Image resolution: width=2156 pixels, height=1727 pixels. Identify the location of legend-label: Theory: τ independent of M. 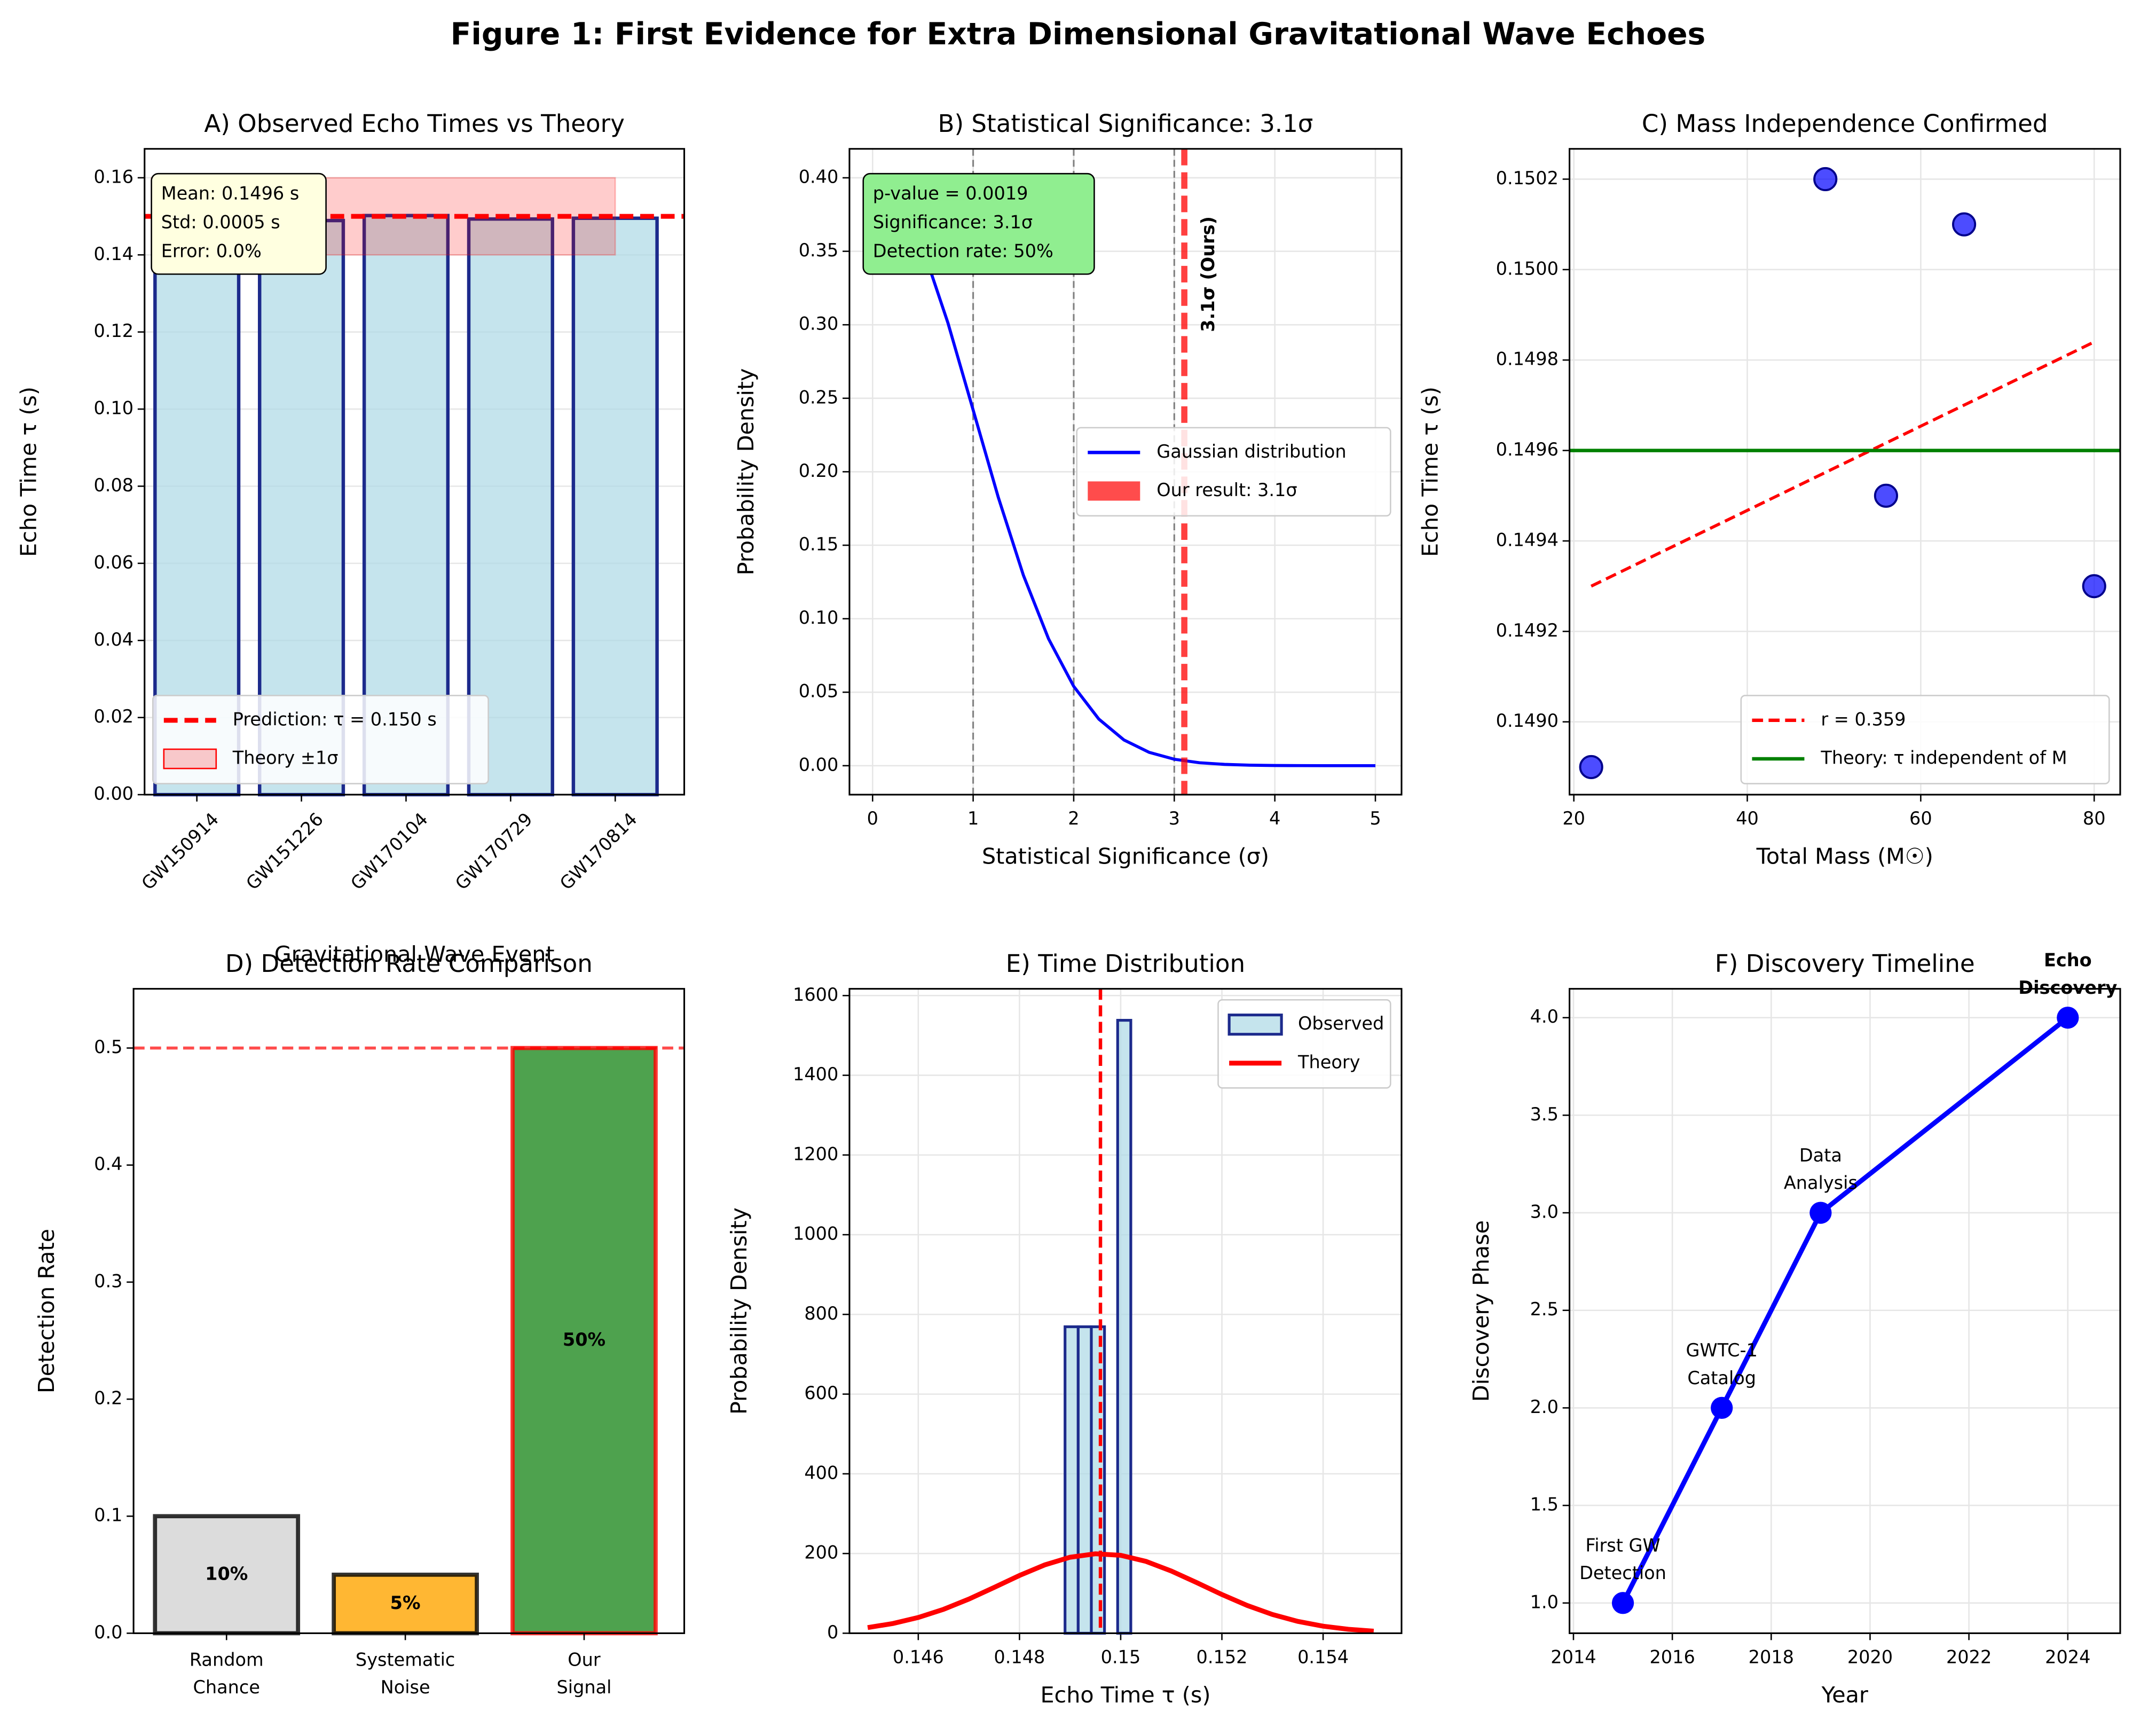
(1943, 758).